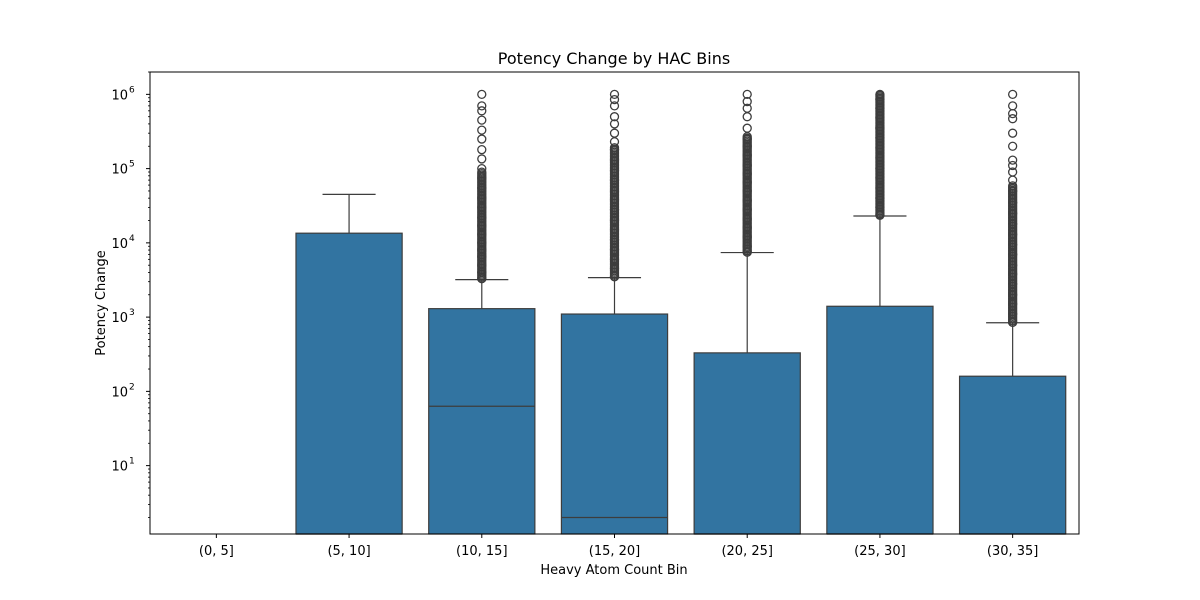 The image size is (1200, 600). I want to click on chart-title: Potency Change by HAC Bins, so click(614, 58).